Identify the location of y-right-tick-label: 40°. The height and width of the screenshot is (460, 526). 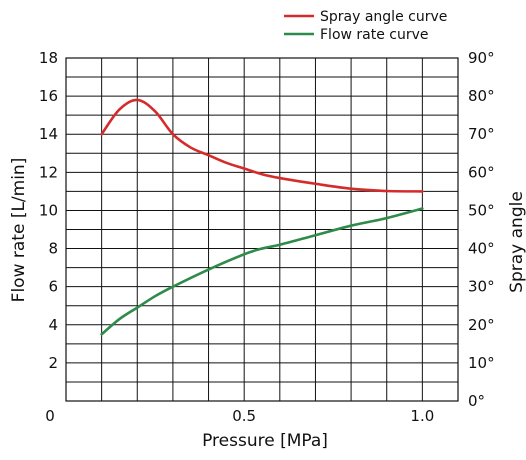
(481, 249).